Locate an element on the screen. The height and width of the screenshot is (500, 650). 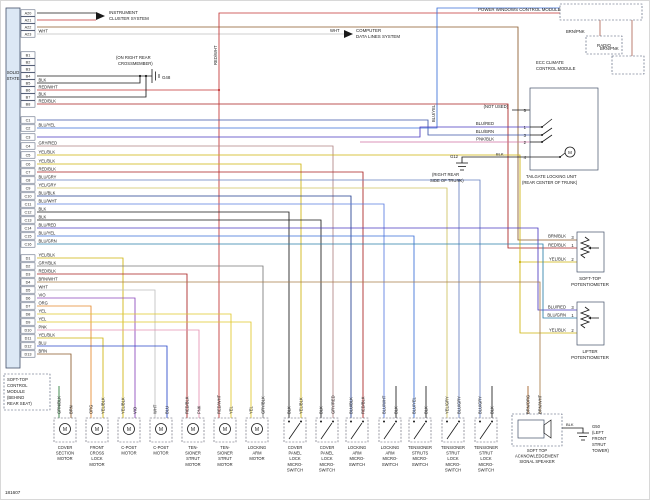
ground-g48 is located at coordinates (155, 76).